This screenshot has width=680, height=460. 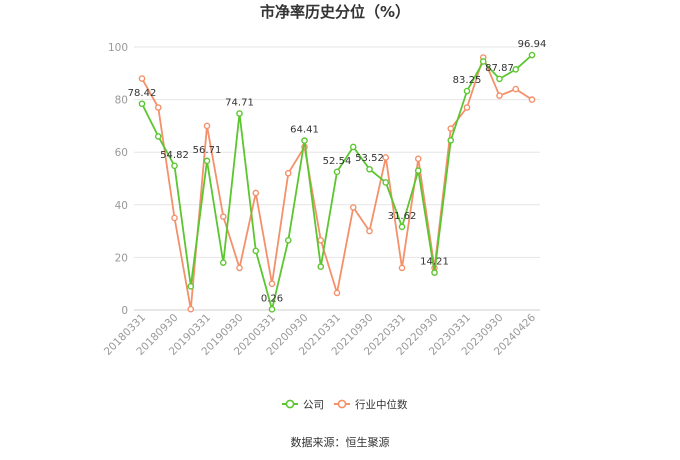 I want to click on data-label: 56.71, so click(x=207, y=150).